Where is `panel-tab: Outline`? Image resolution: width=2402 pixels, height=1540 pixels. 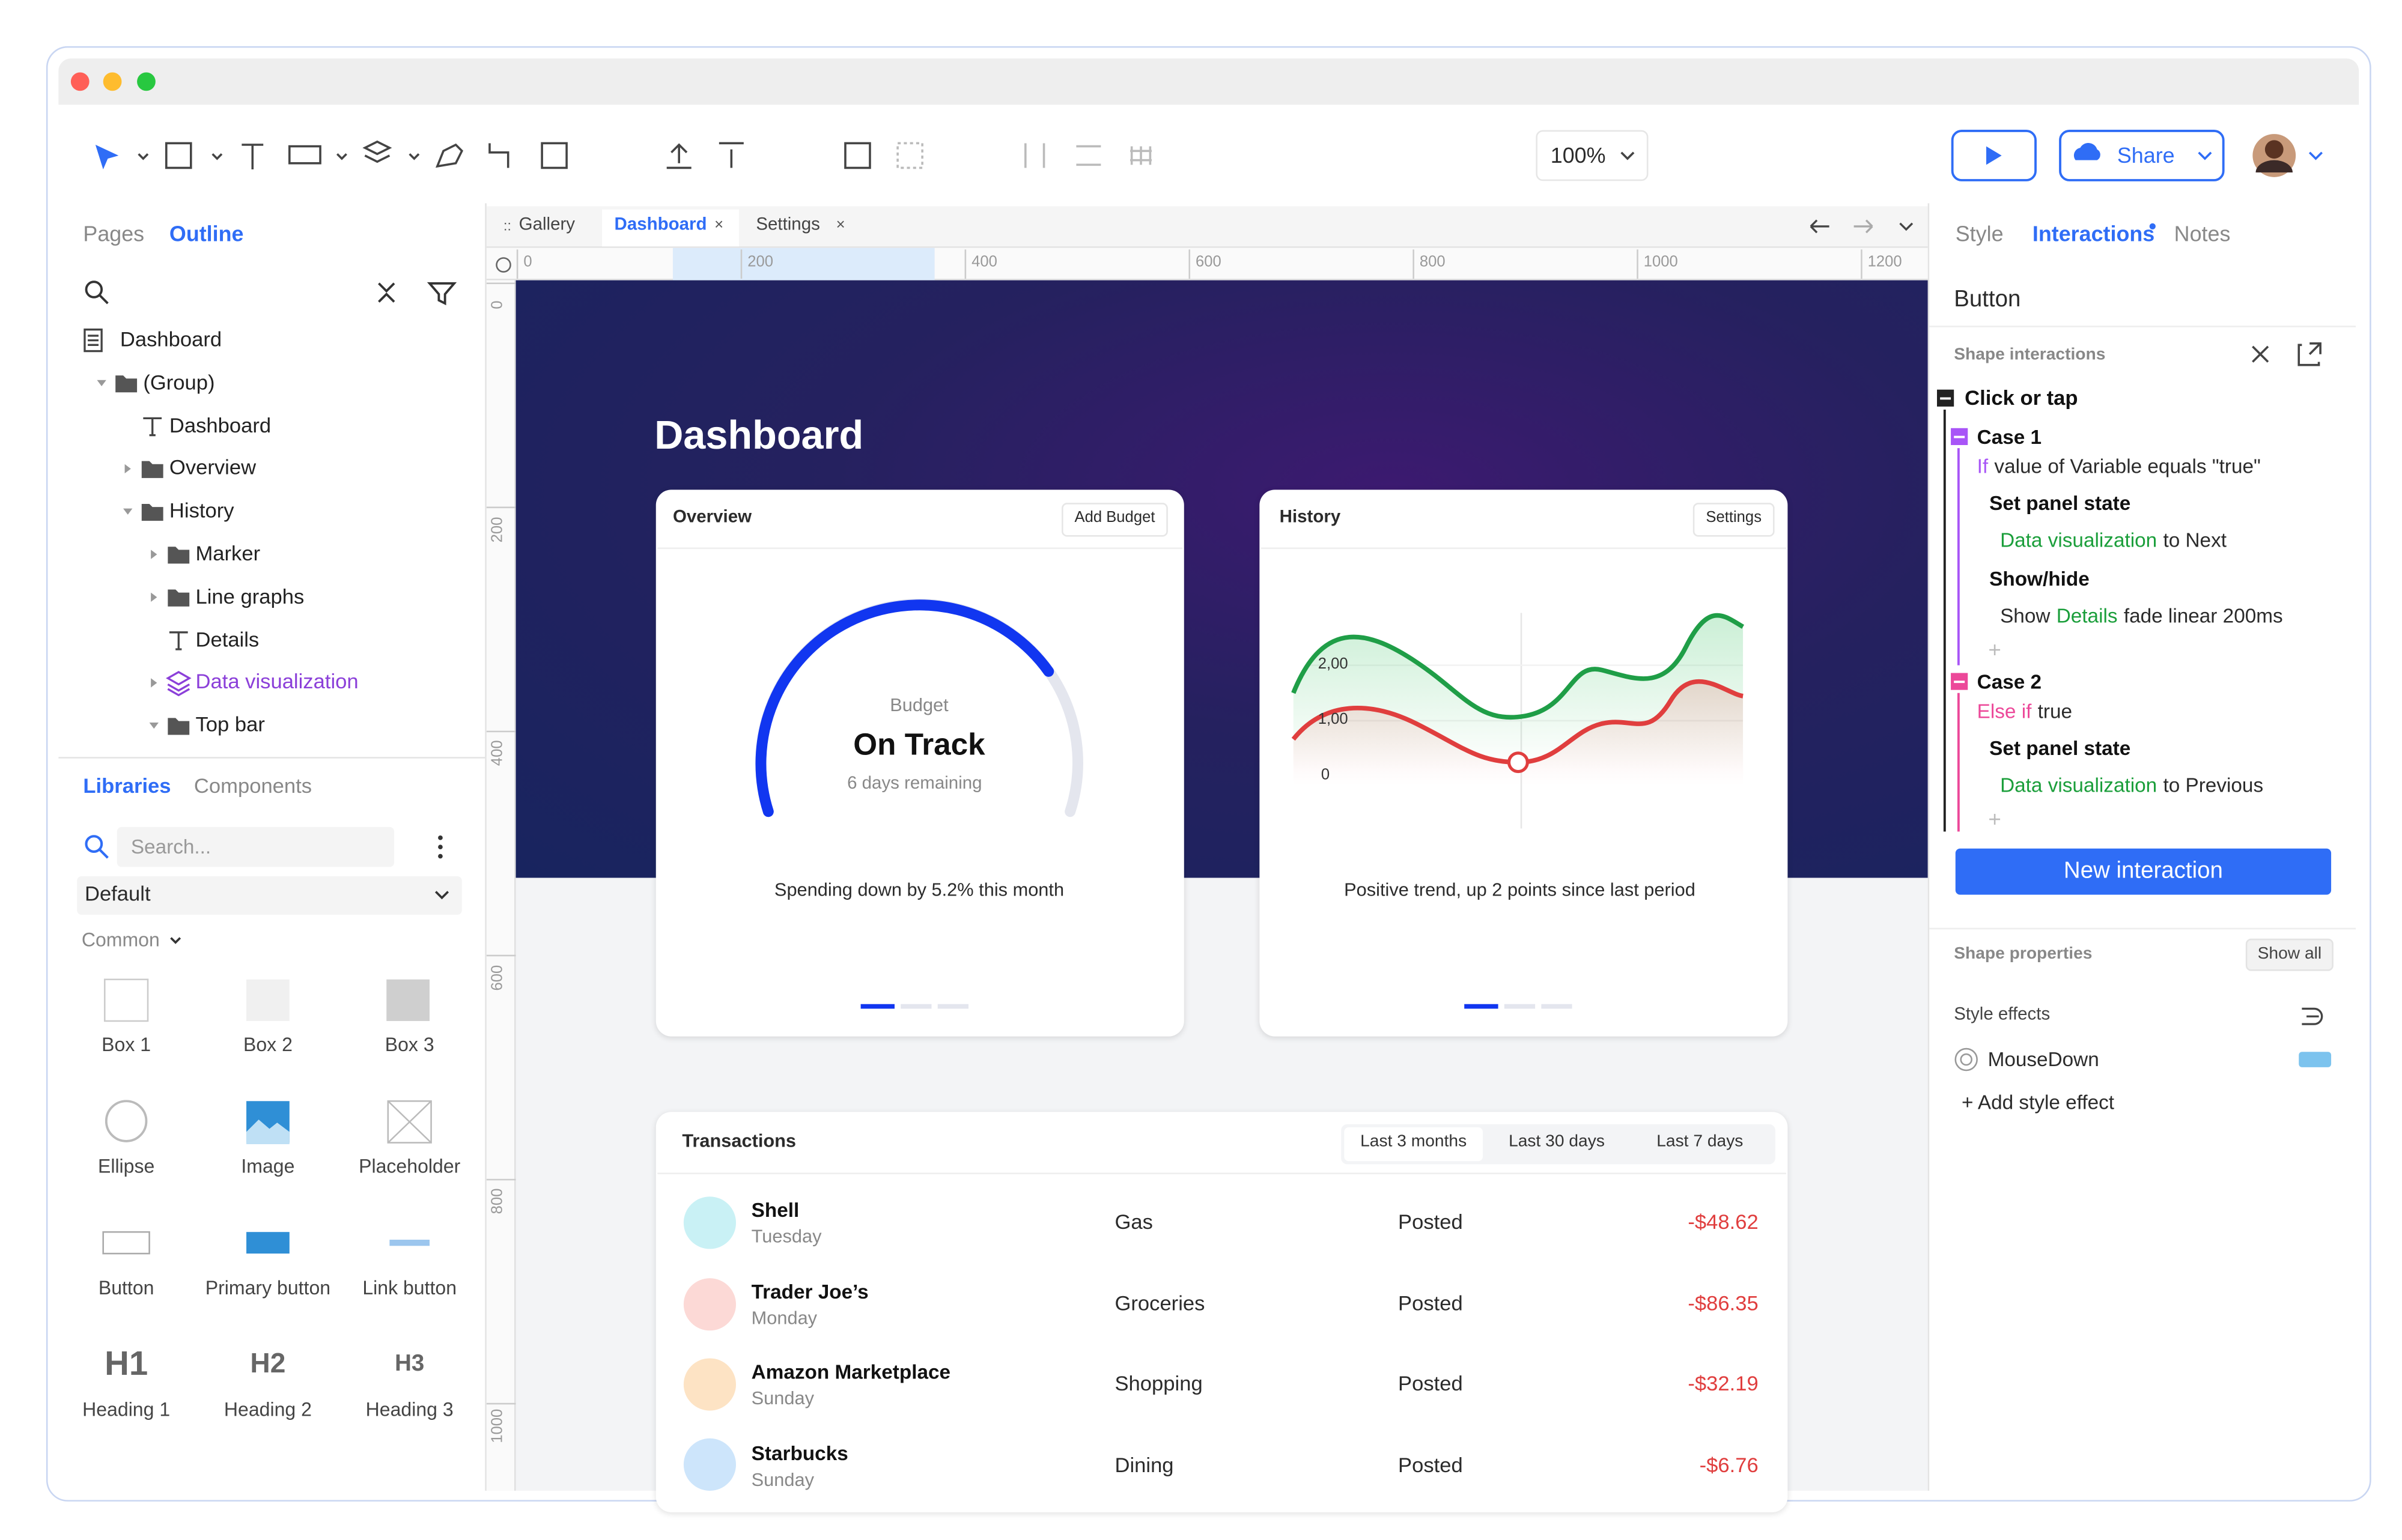 panel-tab: Outline is located at coordinates (206, 233).